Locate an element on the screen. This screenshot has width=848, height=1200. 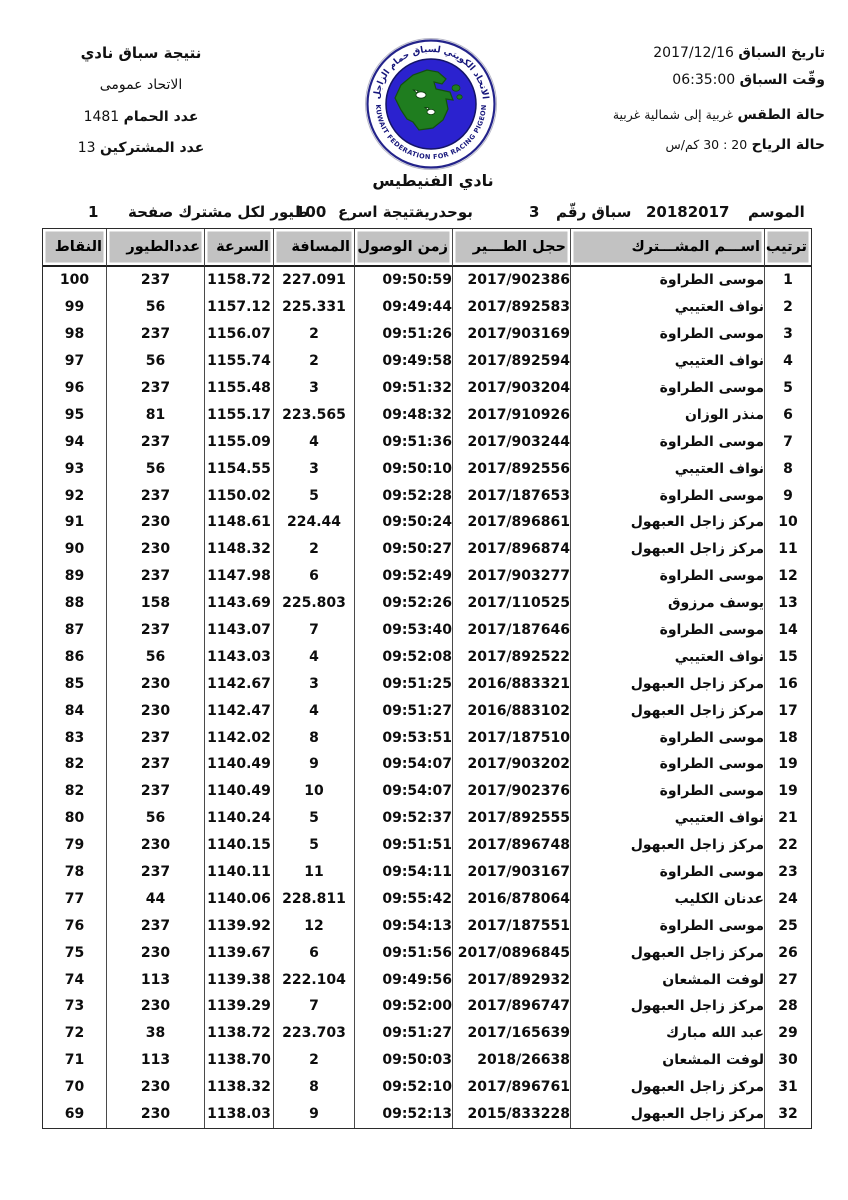
ring-number-cell: 2017/892583 is located at coordinates (511, 307).